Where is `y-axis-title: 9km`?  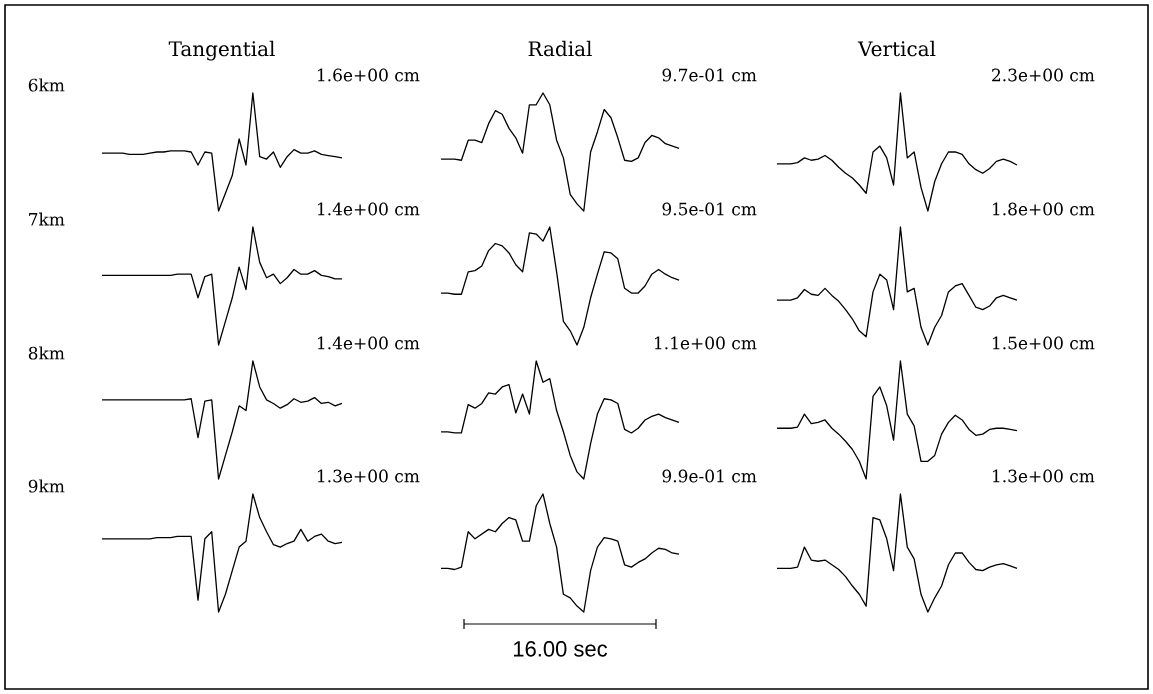
y-axis-title: 9km is located at coordinates (46, 486).